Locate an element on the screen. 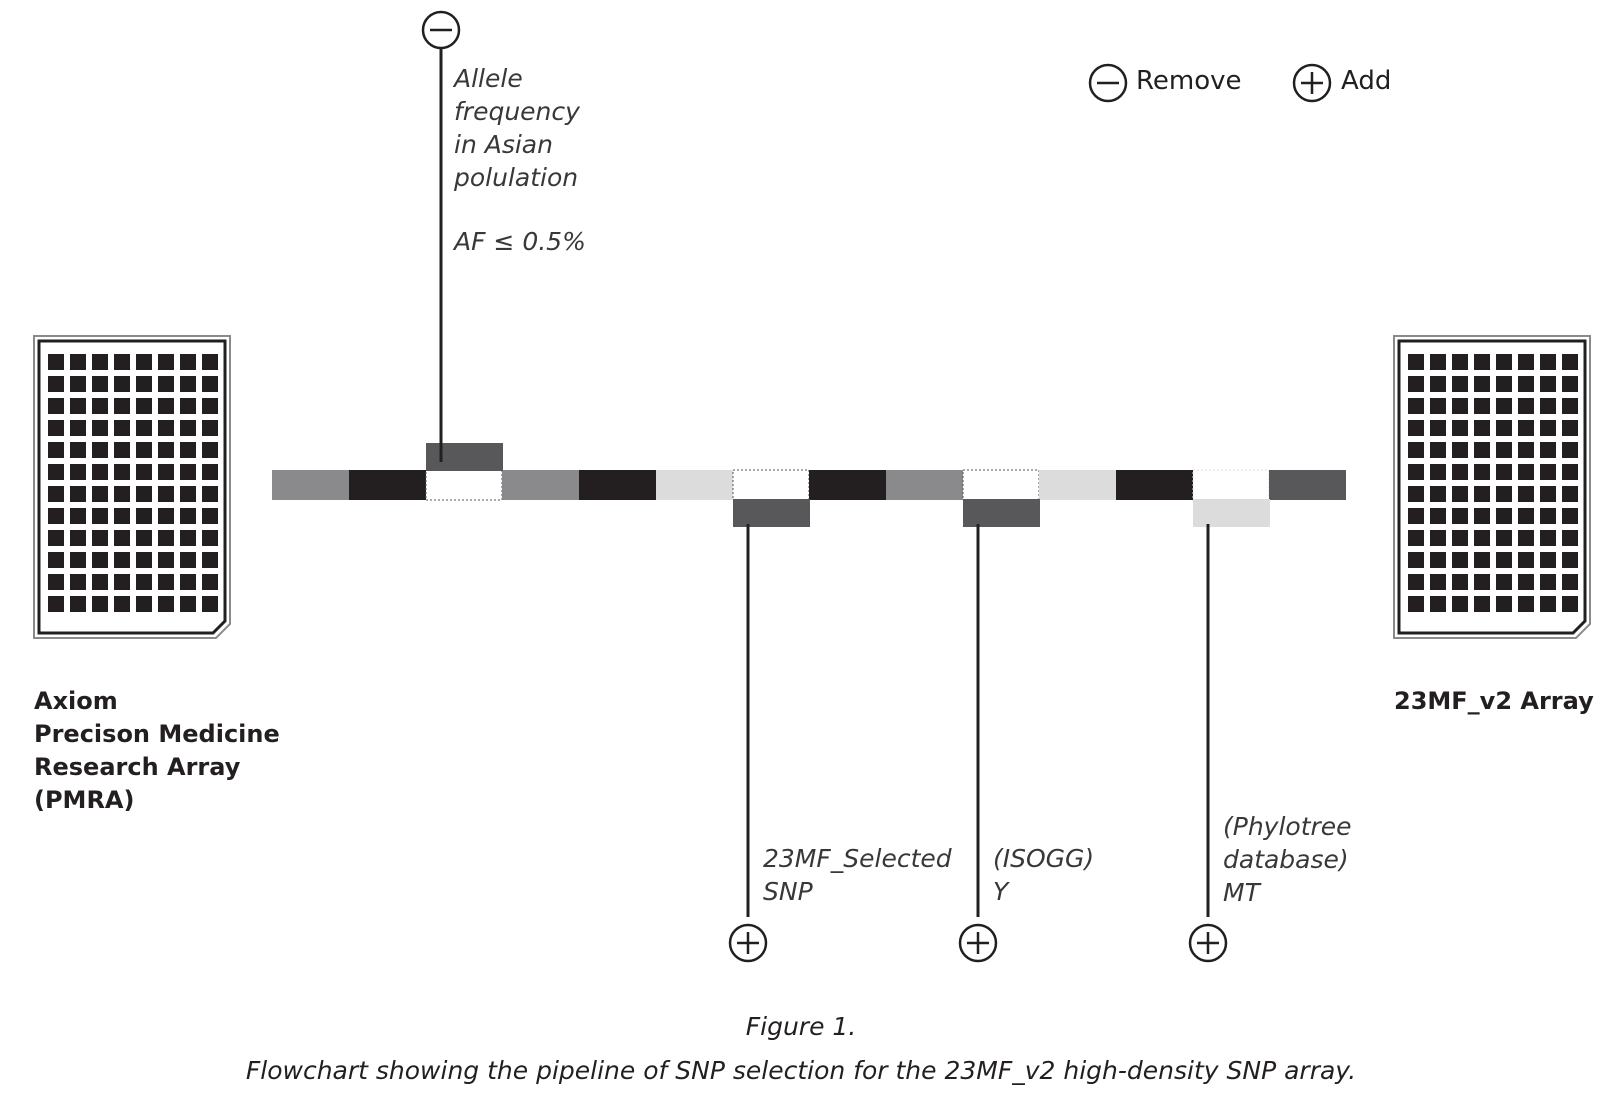  snp-block-added-slot is located at coordinates (1231, 485).